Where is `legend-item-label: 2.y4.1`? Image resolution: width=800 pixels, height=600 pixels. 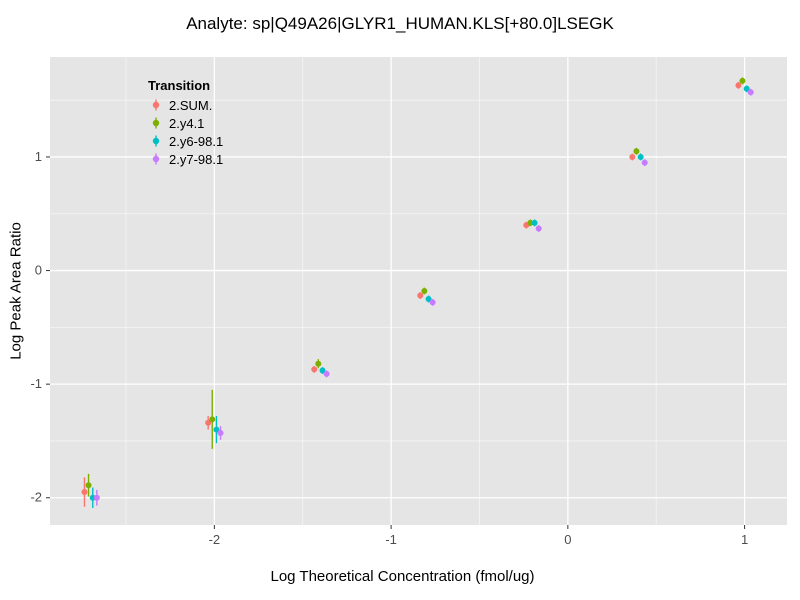 legend-item-label: 2.y4.1 is located at coordinates (187, 123).